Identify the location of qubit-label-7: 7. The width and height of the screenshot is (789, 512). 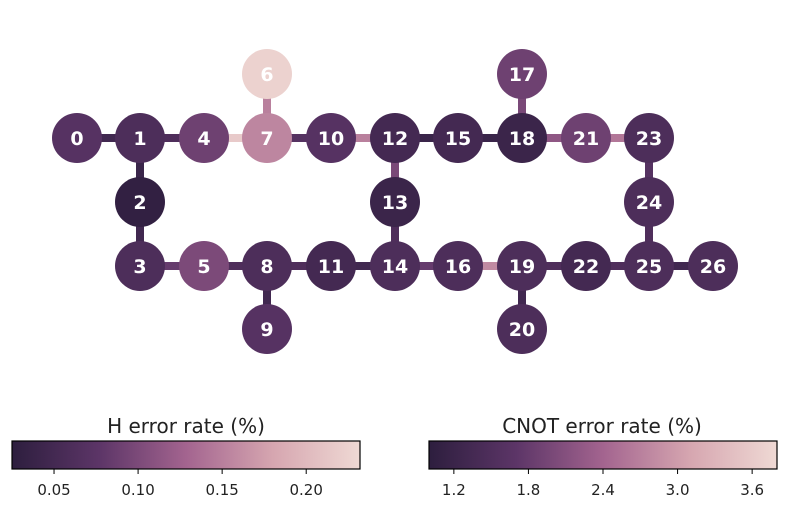
(266, 139).